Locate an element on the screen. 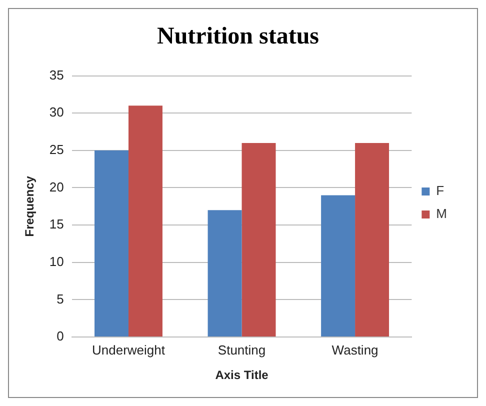 Image resolution: width=486 pixels, height=406 pixels. y-tick-label: 25 is located at coordinates (56, 150).